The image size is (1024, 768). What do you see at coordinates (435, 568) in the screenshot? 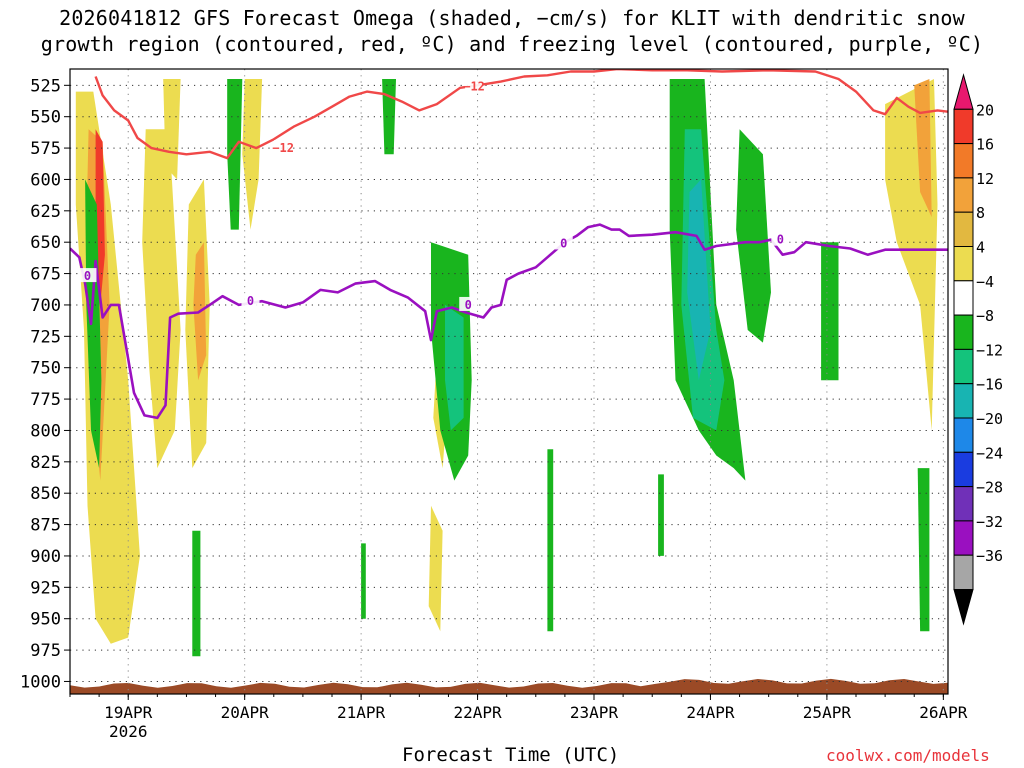
I see `omega-region-w10` at bounding box center [435, 568].